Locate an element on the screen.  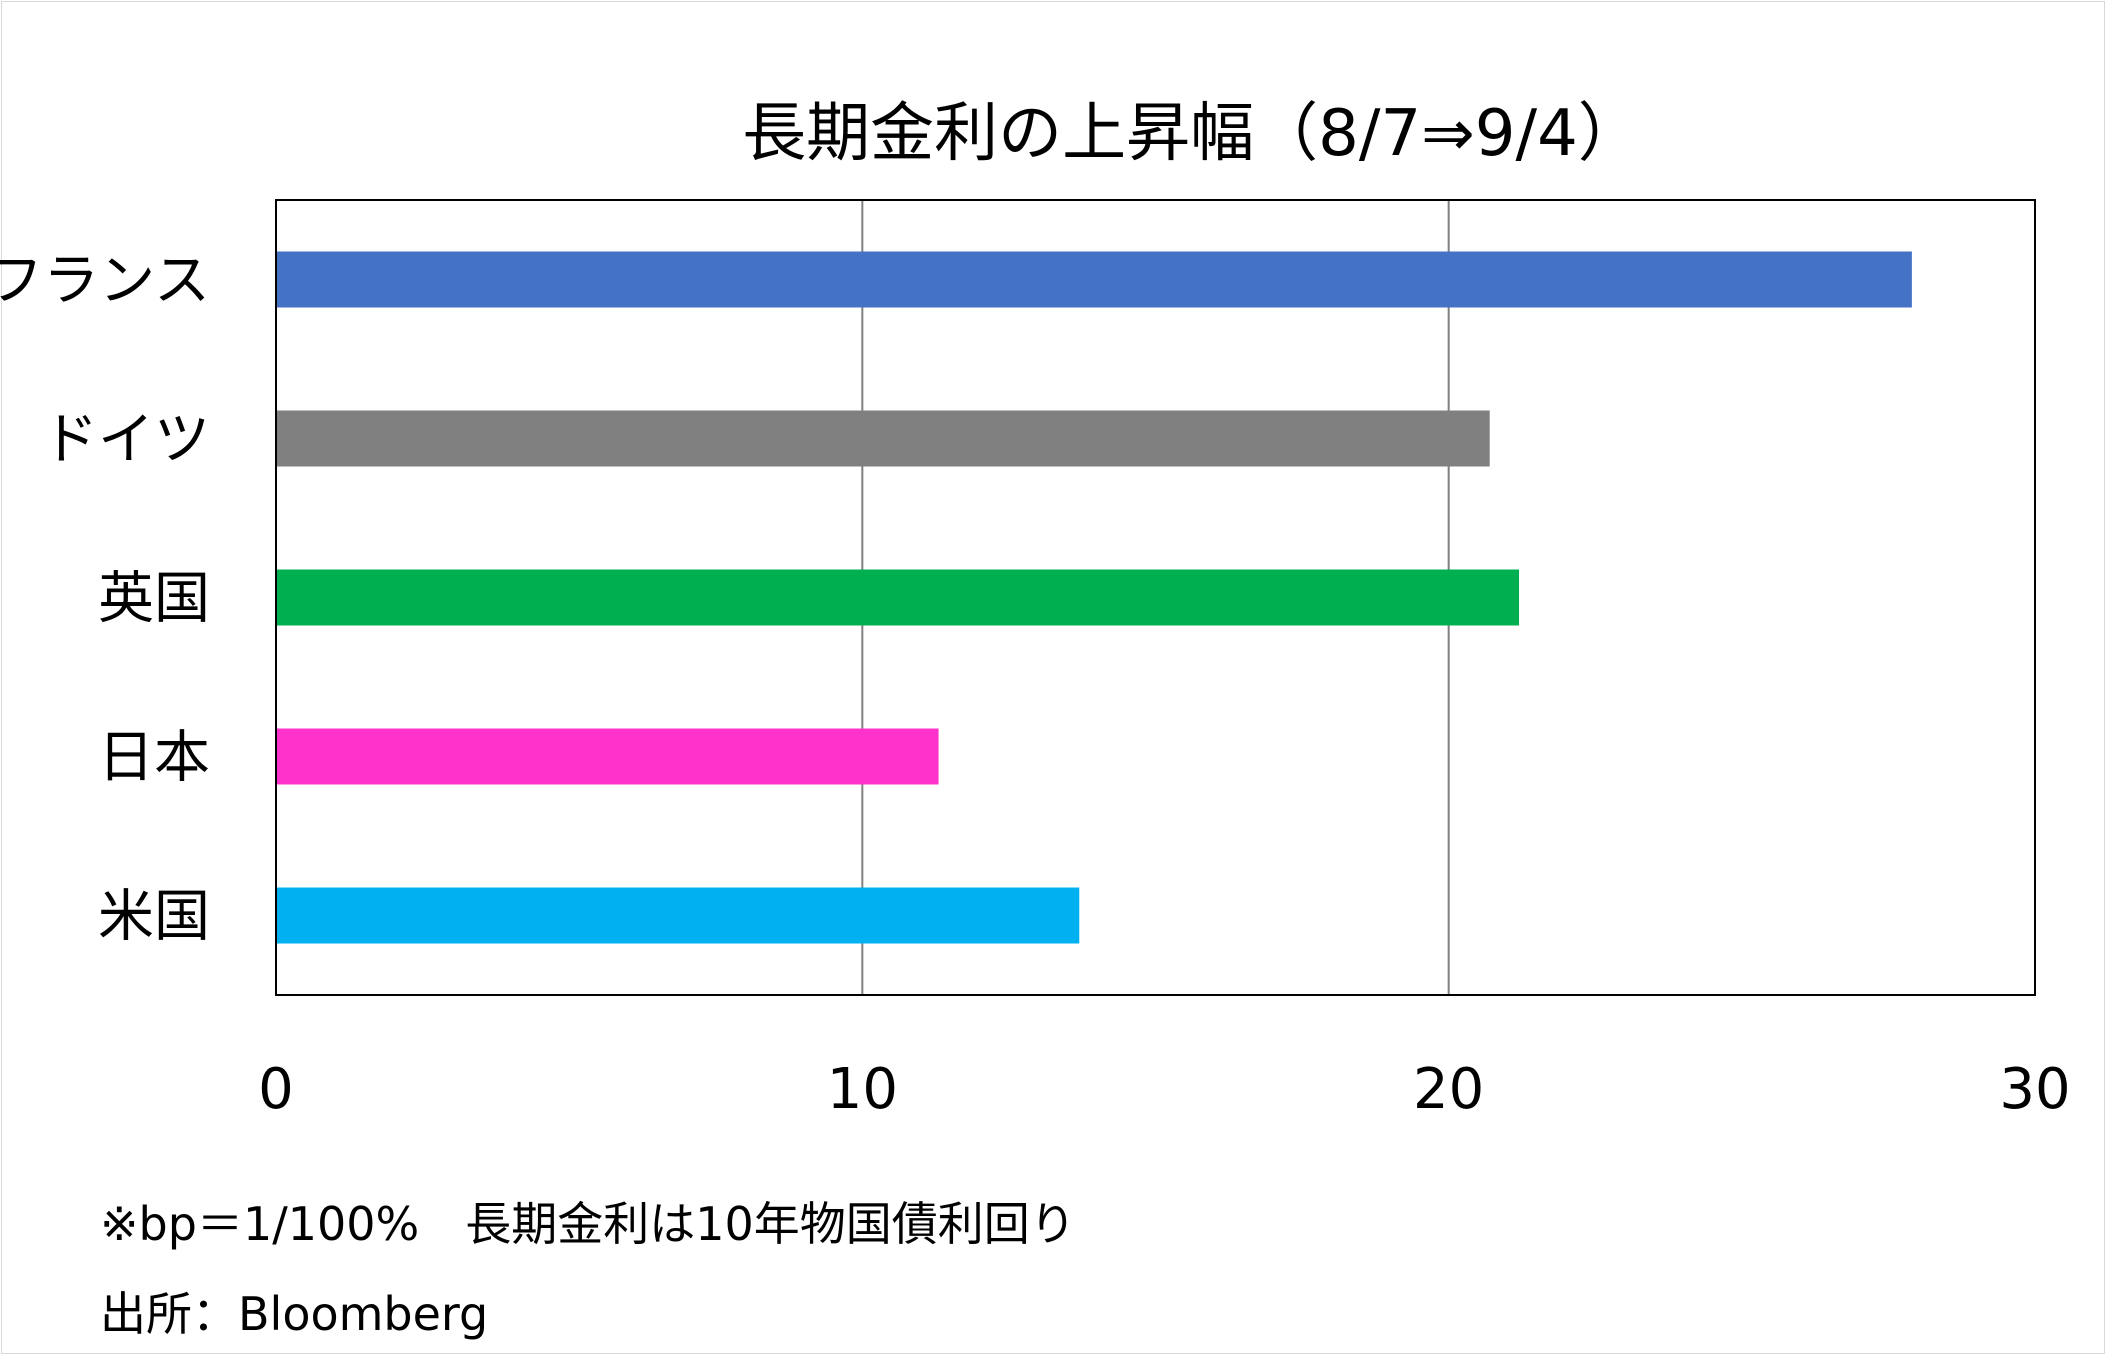
unit-note: ※bp＝1/100% 長期金利は10年物国債利回り is located at coordinates (588, 1224).